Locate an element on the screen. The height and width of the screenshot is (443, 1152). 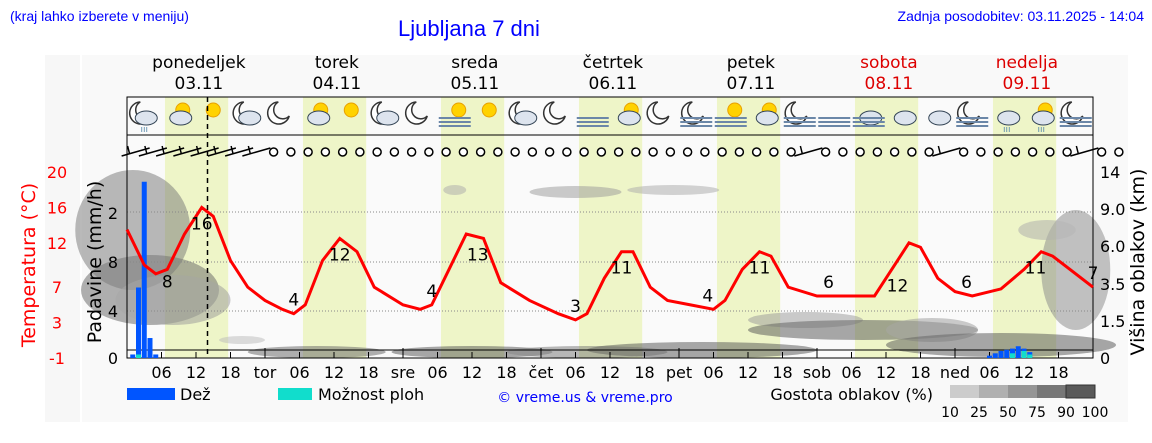
precip-axis-label: Padavine (mm/h) is located at coordinates (95, 262).